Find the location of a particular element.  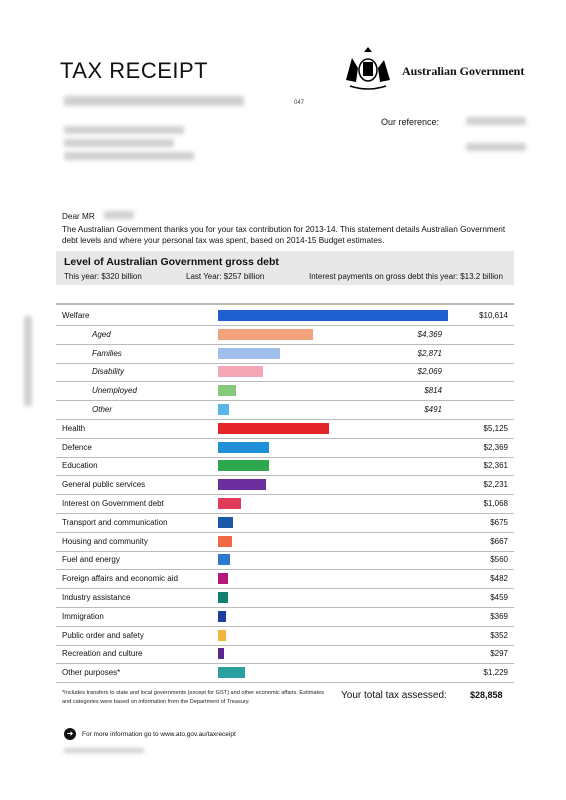

table-row: Housing and community $667 is located at coordinates (285, 542).